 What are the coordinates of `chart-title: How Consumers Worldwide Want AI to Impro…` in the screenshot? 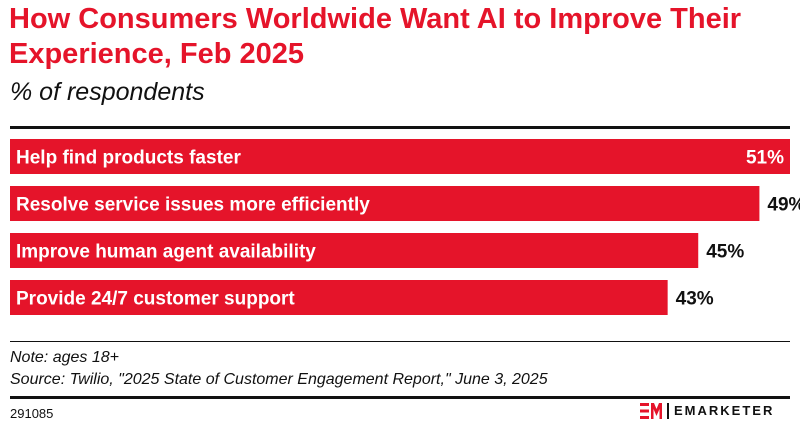 It's located at (375, 36).